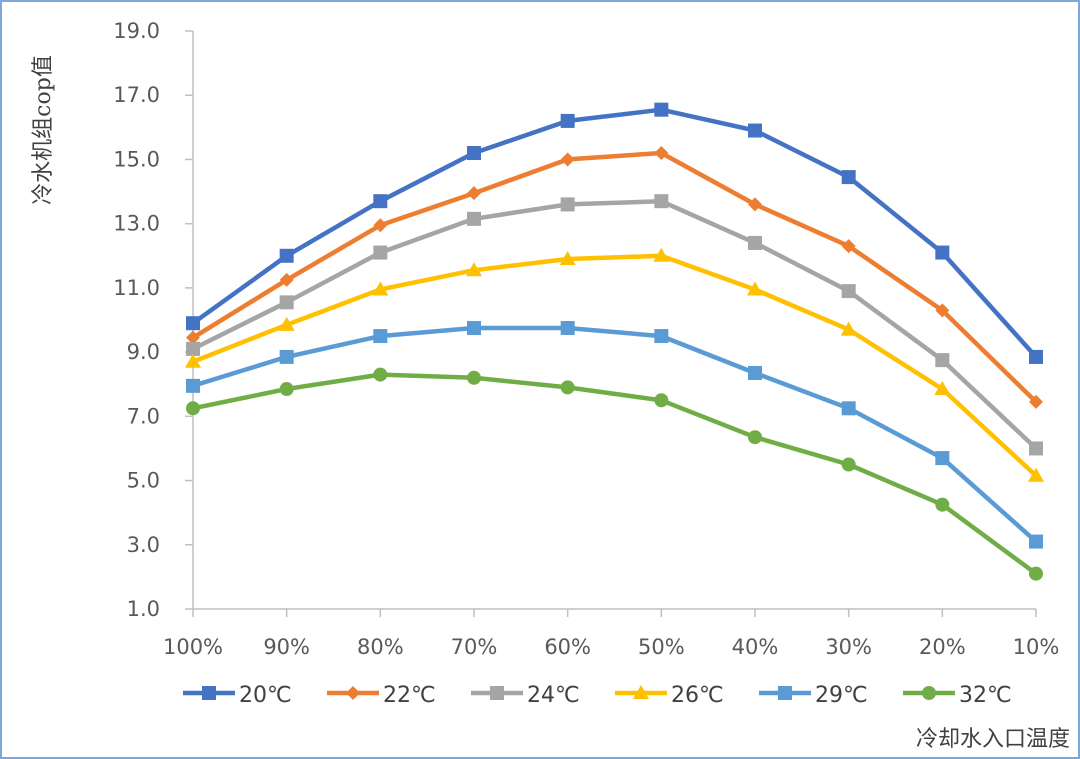 The image size is (1080, 759). I want to click on legend-label: 20℃, so click(265, 695).